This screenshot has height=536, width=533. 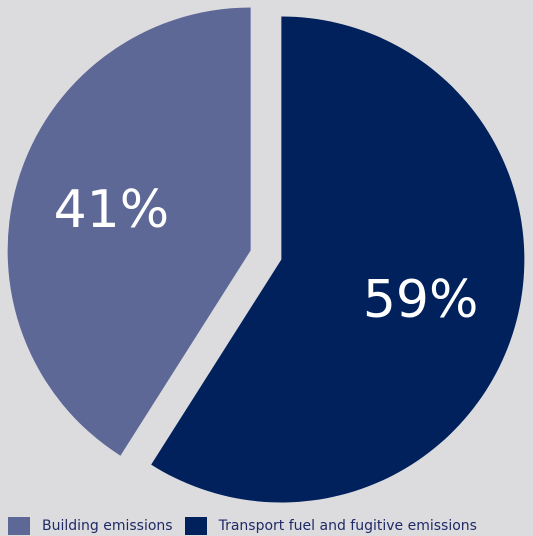 I want to click on legend-swatch-building, so click(x=19, y=525).